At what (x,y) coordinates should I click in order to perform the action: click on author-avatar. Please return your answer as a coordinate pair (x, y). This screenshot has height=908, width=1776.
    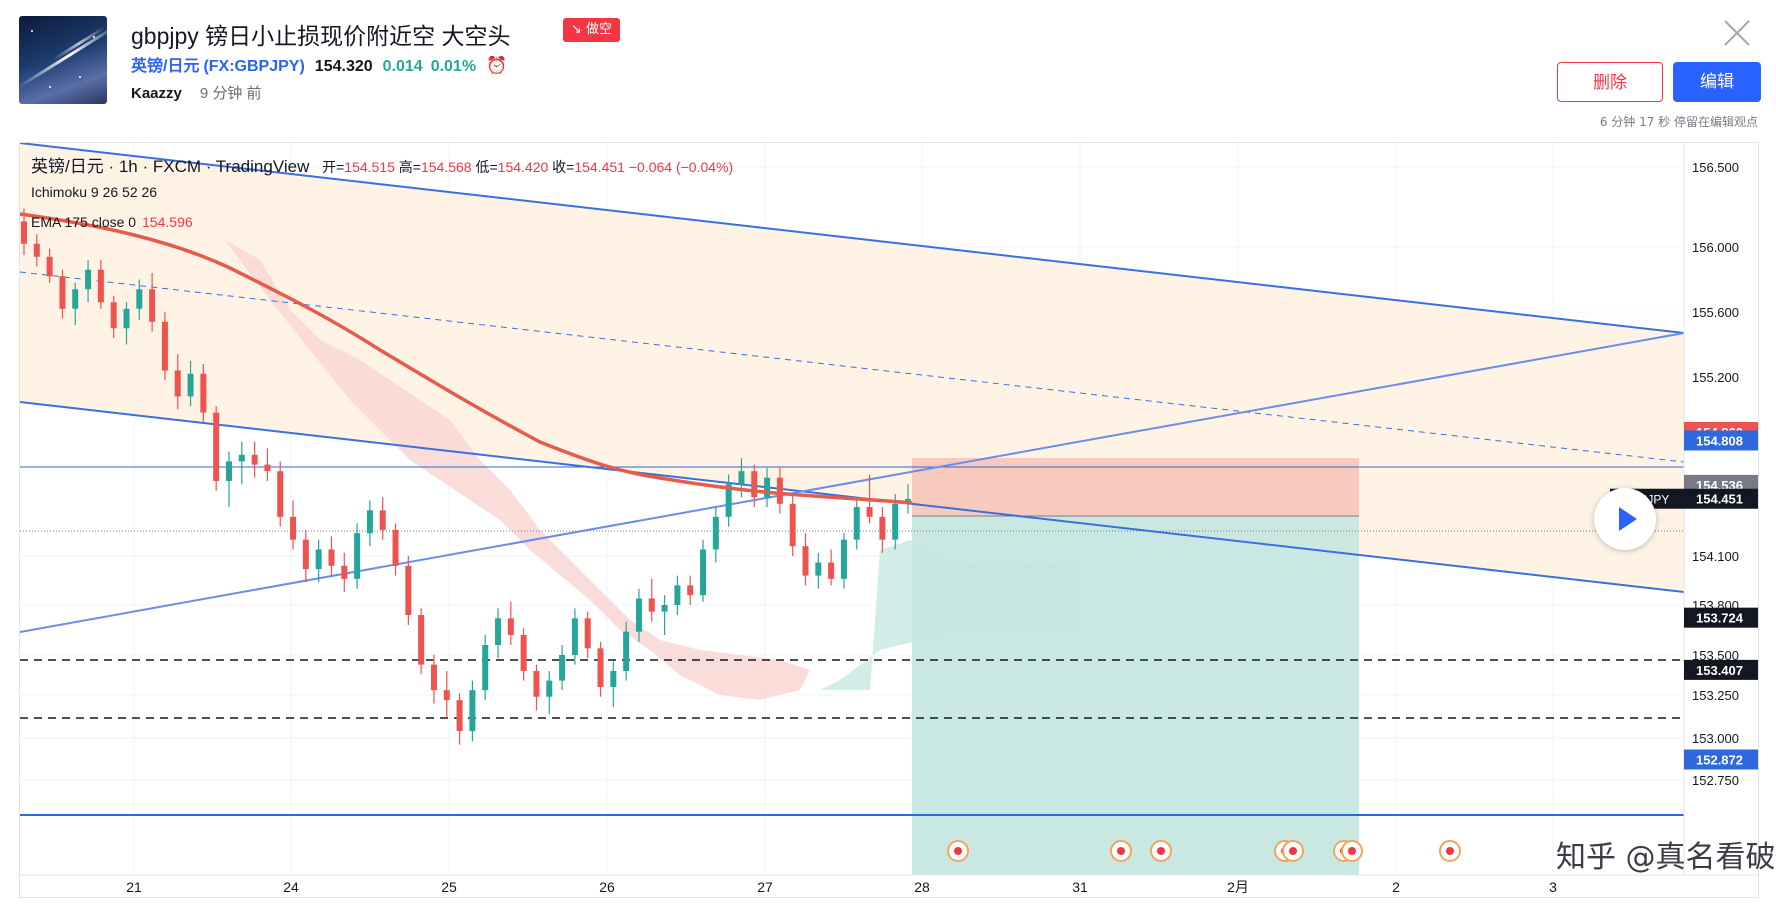
    Looking at the image, I should click on (63, 60).